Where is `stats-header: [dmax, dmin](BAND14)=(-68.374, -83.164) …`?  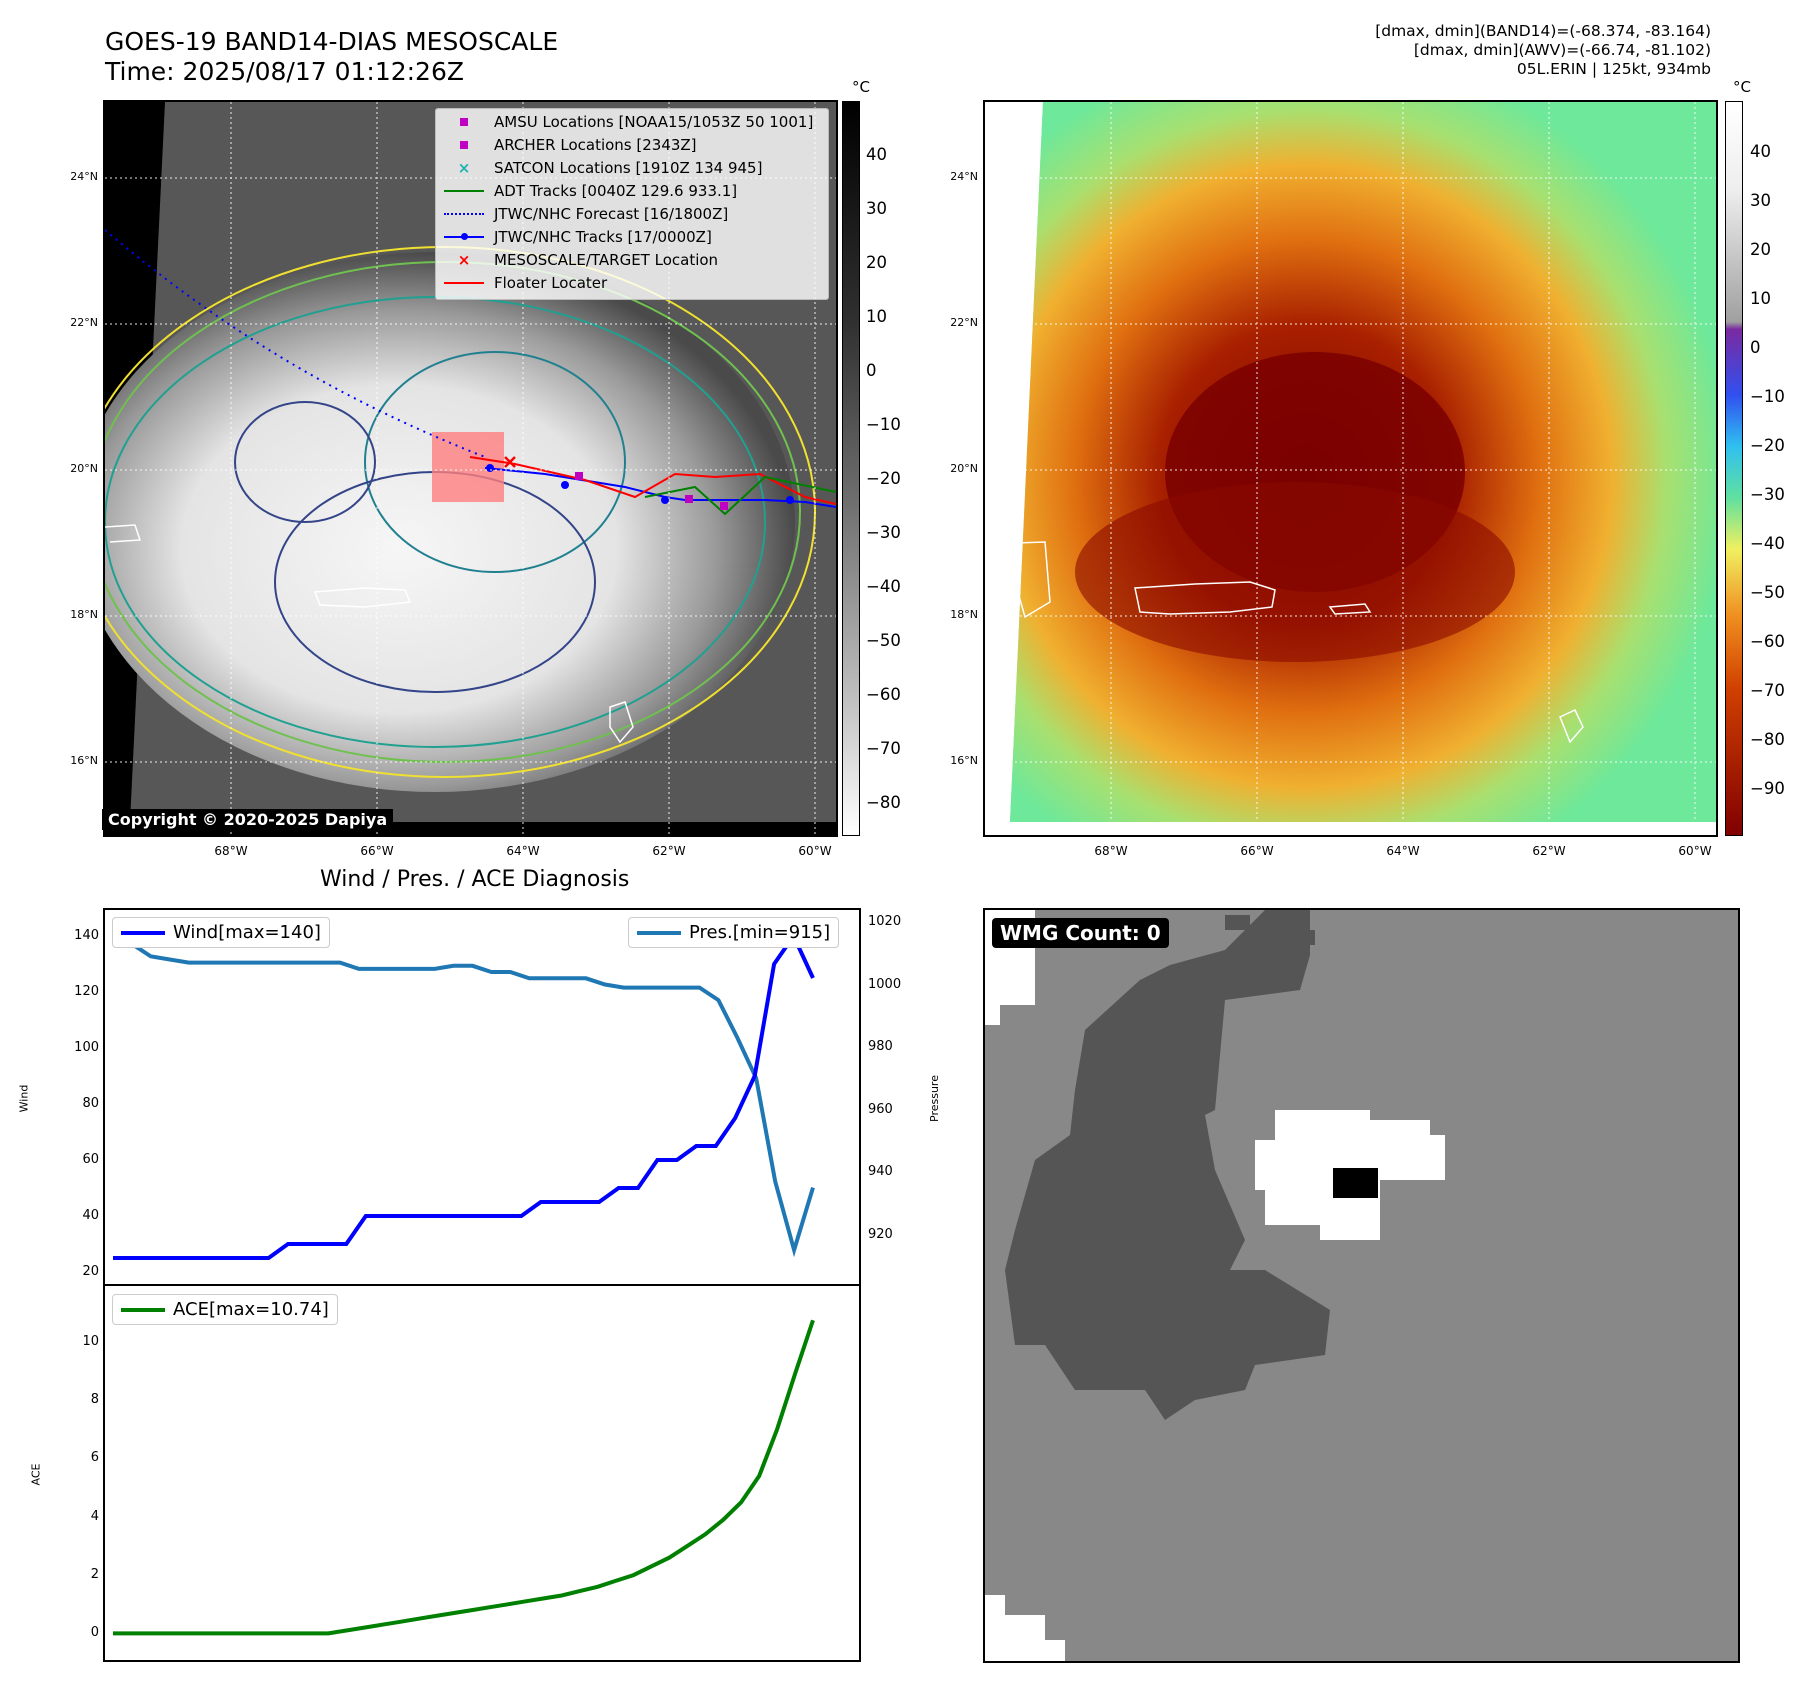
stats-header: [dmax, dmin](BAND14)=(-68.374, -83.164) … is located at coordinates (1543, 50).